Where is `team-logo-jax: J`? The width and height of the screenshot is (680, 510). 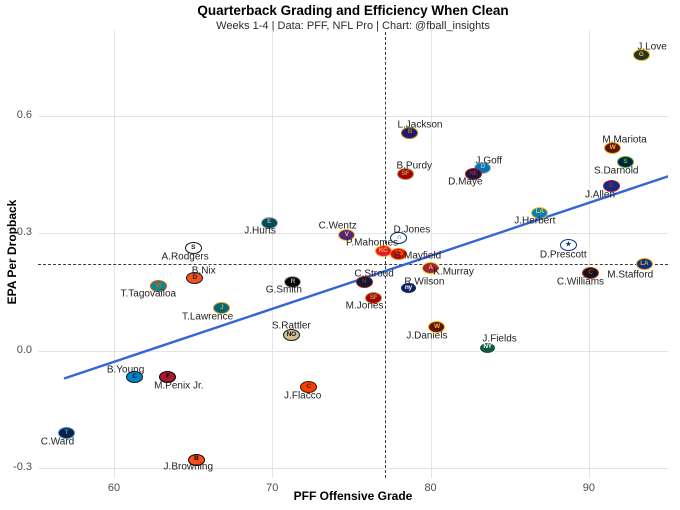 team-logo-jax: J is located at coordinates (222, 307).